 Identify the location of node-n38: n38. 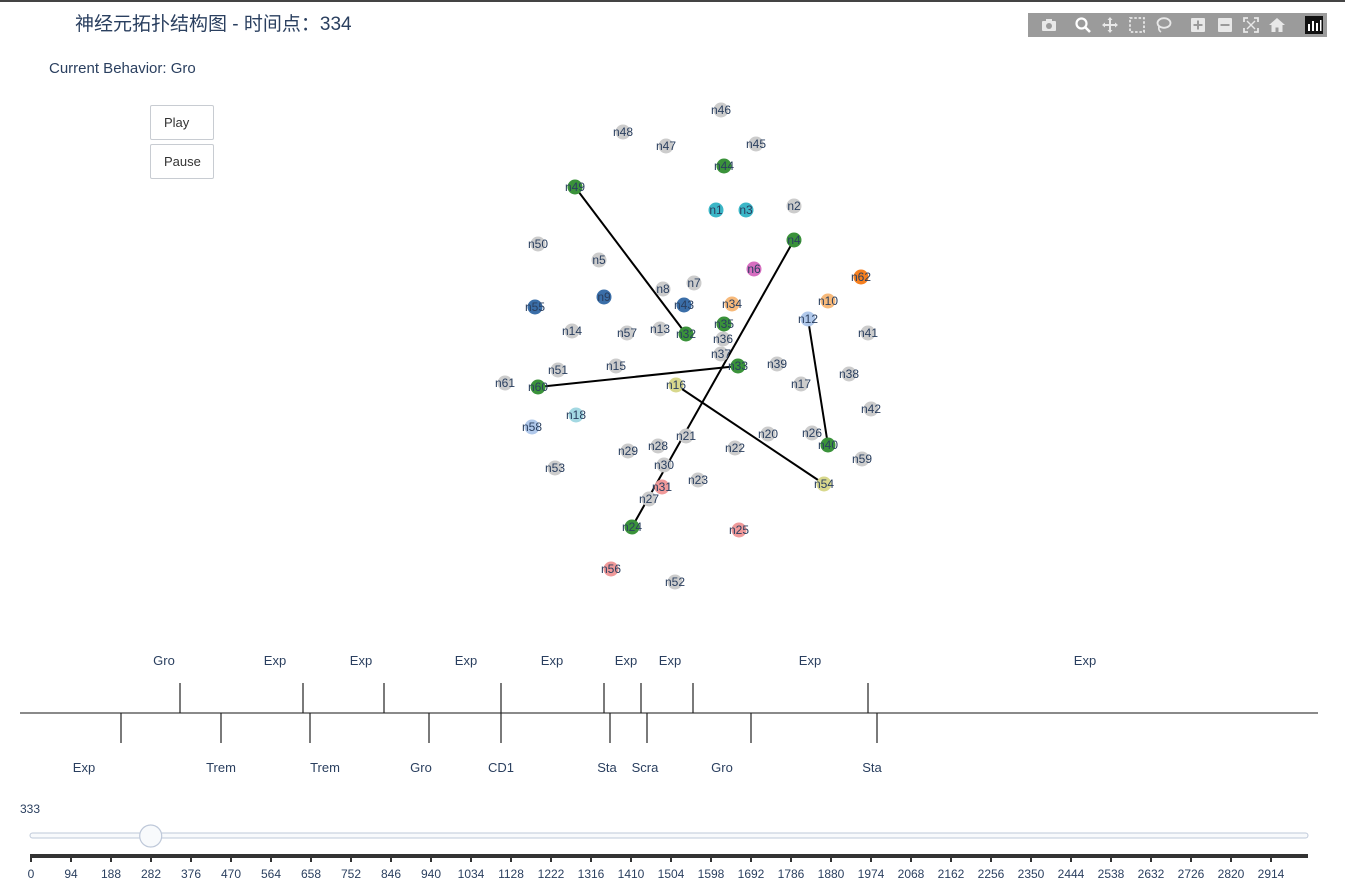
(849, 374).